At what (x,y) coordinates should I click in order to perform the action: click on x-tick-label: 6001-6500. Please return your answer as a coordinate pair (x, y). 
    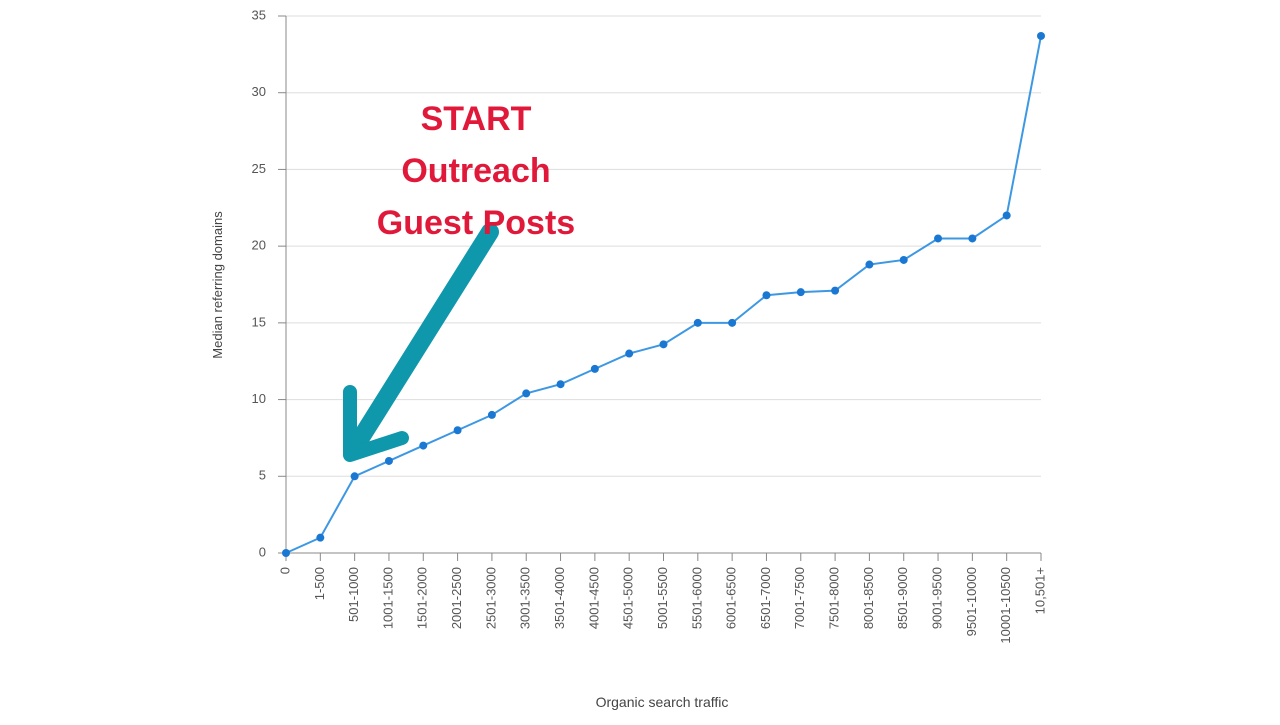
    Looking at the image, I should click on (731, 598).